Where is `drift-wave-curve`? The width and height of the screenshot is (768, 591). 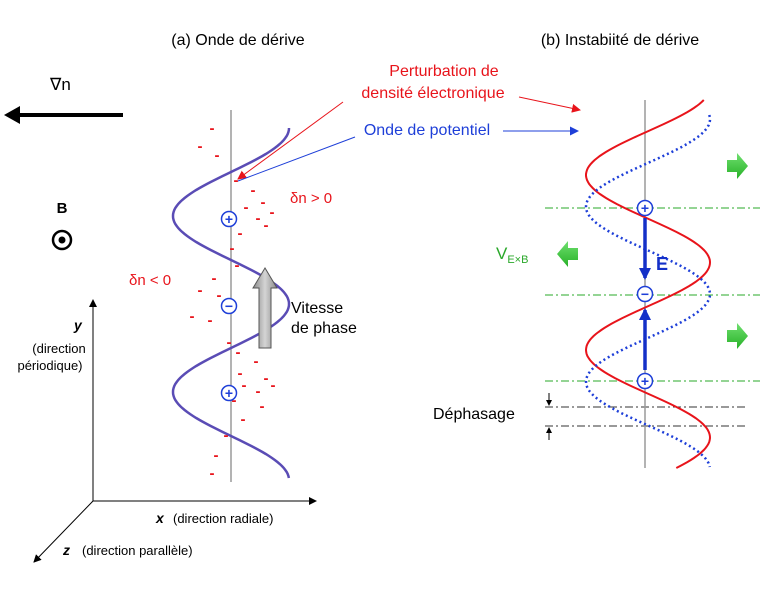
drift-wave-curve is located at coordinates (231, 303).